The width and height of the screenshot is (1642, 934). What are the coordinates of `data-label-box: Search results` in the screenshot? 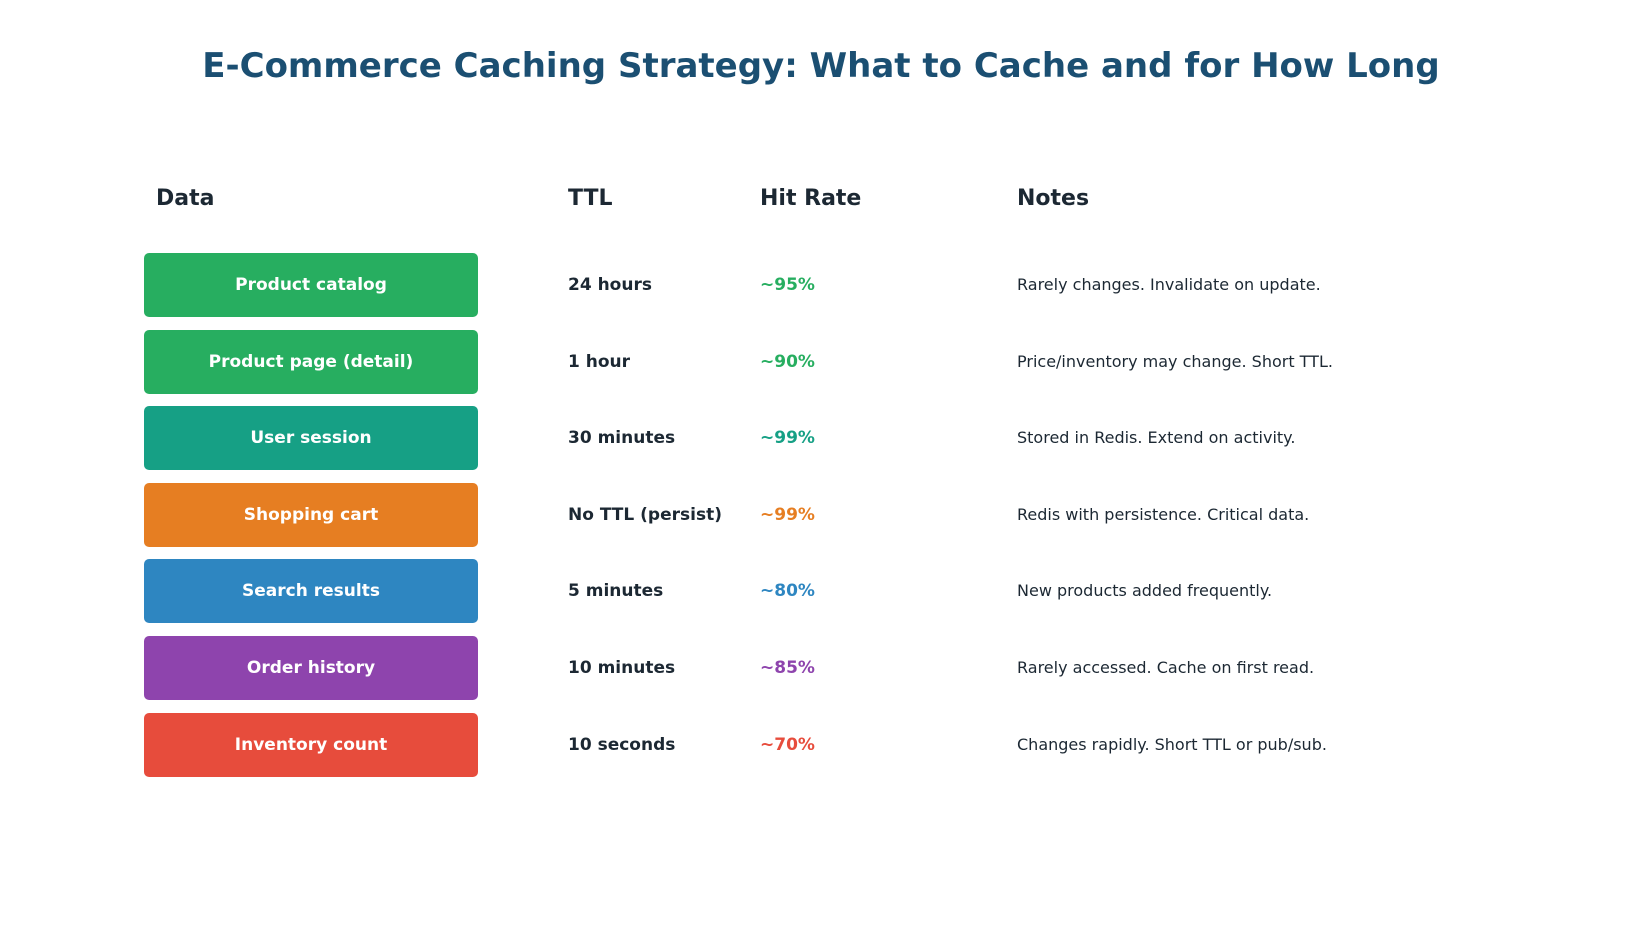 It's located at (311, 591).